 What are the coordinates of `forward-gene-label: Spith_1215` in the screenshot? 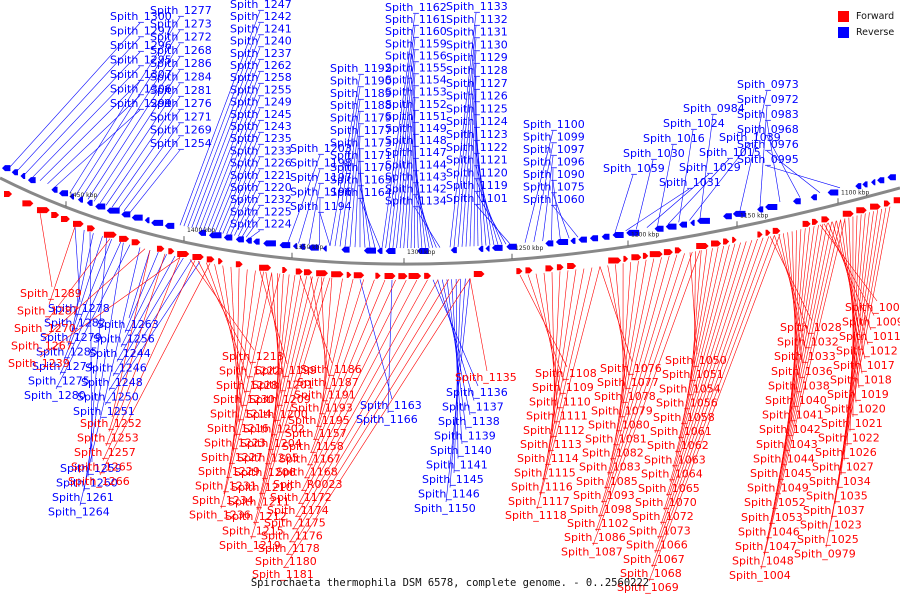 It's located at (253, 531).